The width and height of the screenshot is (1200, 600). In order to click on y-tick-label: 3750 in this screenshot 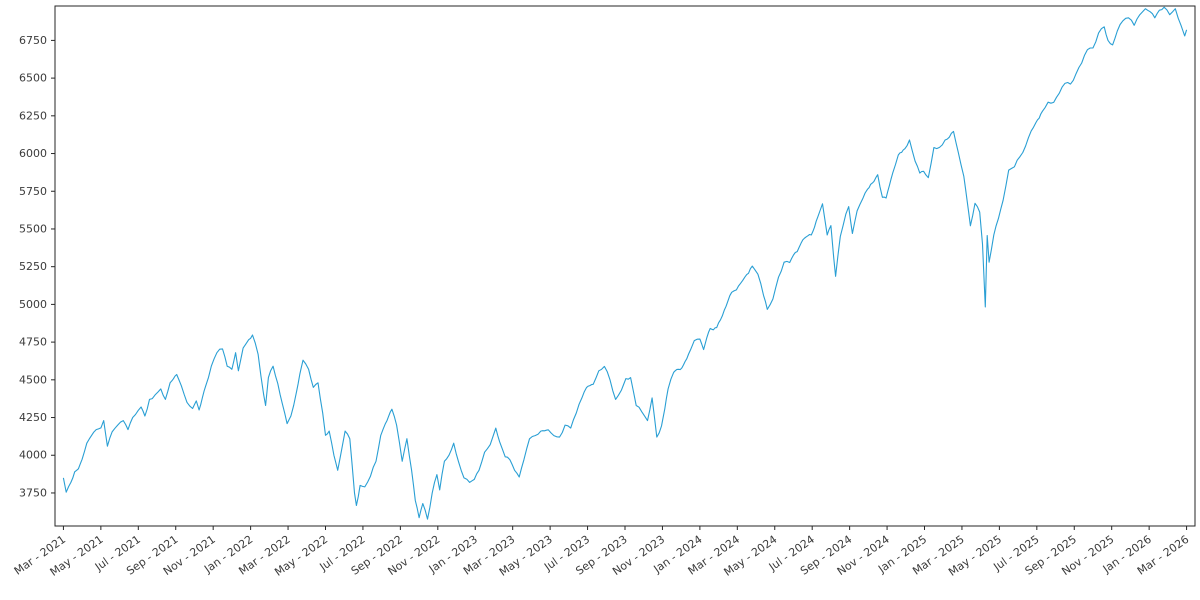, I will do `click(33, 492)`.